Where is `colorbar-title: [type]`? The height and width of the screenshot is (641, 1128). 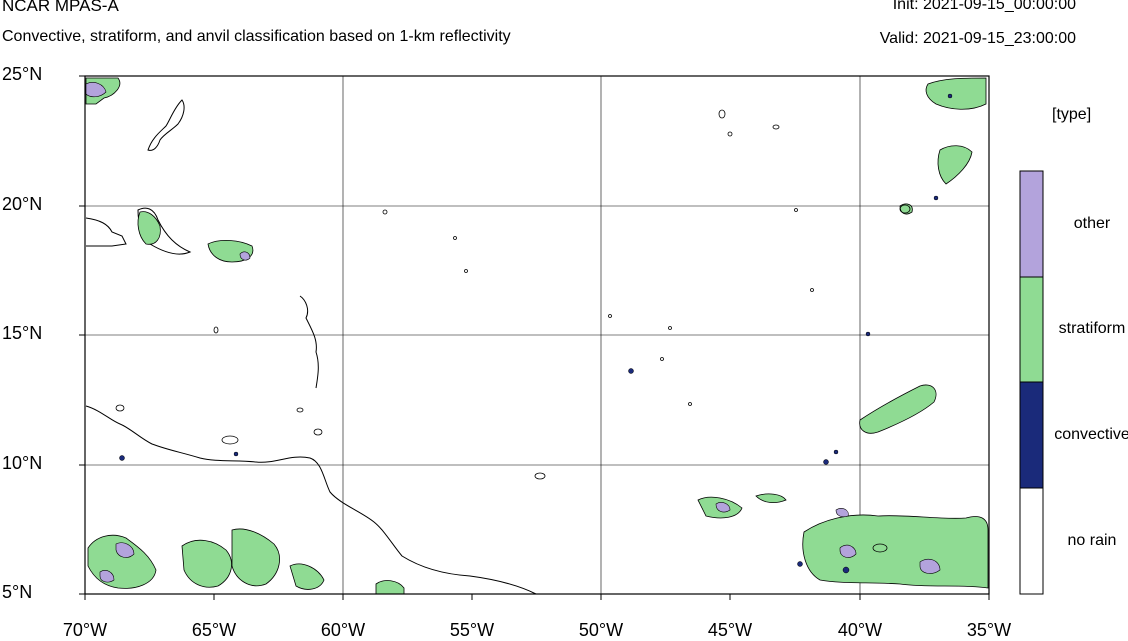
colorbar-title: [type] is located at coordinates (1072, 114).